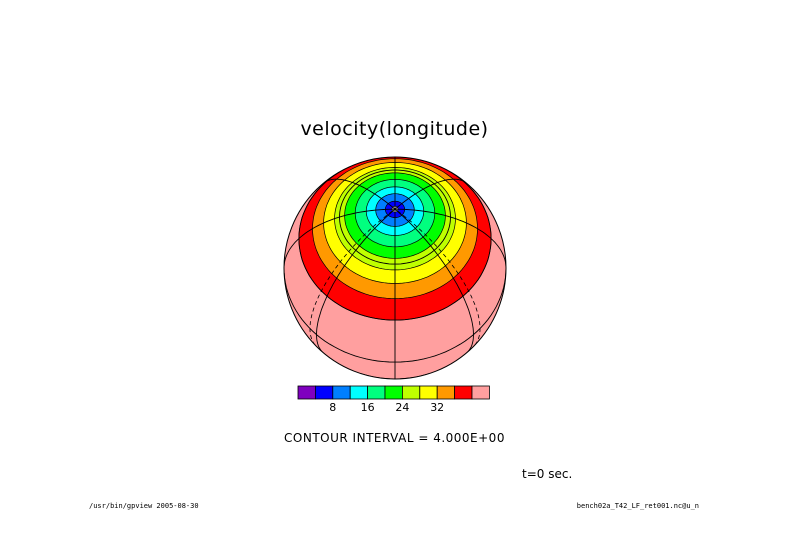 This screenshot has height=558, width=789. What do you see at coordinates (637, 506) in the screenshot?
I see `footer-file-name: bench02a_T42_LF_ret001.nc@u_n` at bounding box center [637, 506].